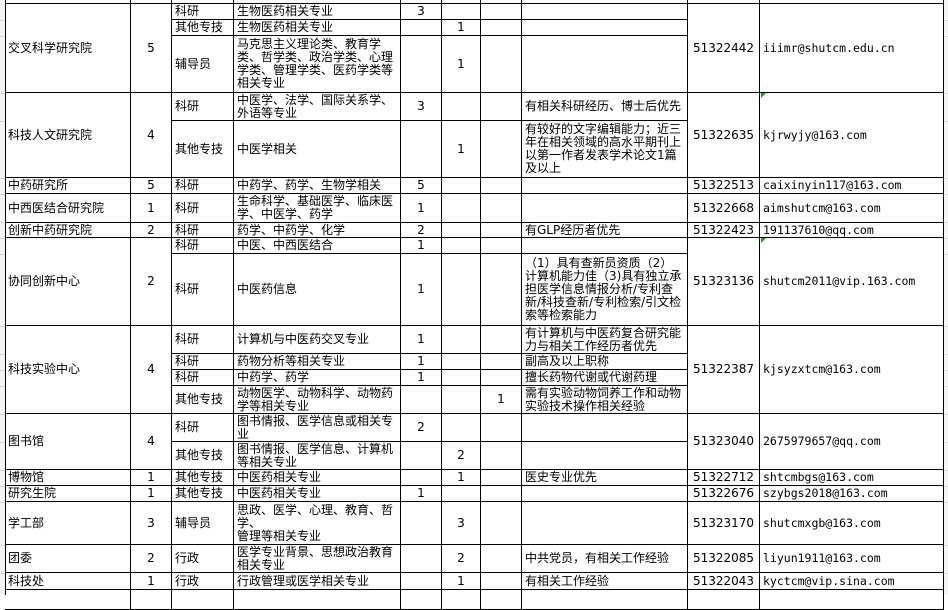 Image resolution: width=948 pixels, height=610 pixels. I want to click on count-col-3: 1, so click(501, 400).